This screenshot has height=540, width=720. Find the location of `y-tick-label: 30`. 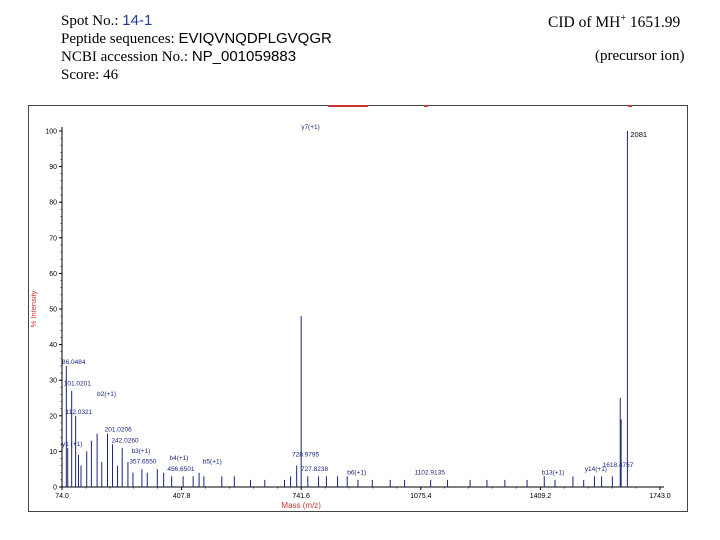

y-tick-label: 30 is located at coordinates (53, 381).